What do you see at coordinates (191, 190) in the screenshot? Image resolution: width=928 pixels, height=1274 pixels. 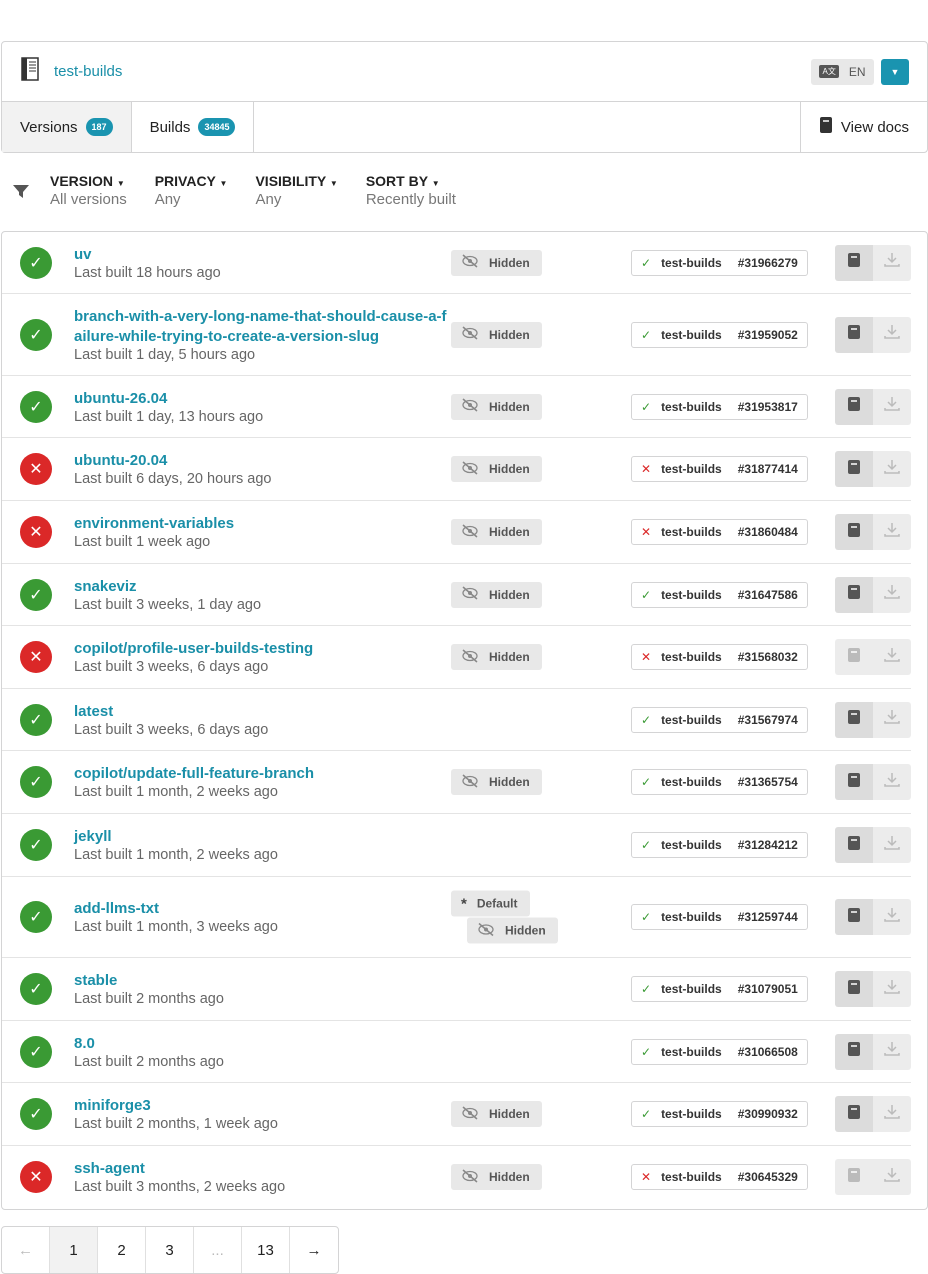 I see `filter-privacy: Privacy ▼ Any` at bounding box center [191, 190].